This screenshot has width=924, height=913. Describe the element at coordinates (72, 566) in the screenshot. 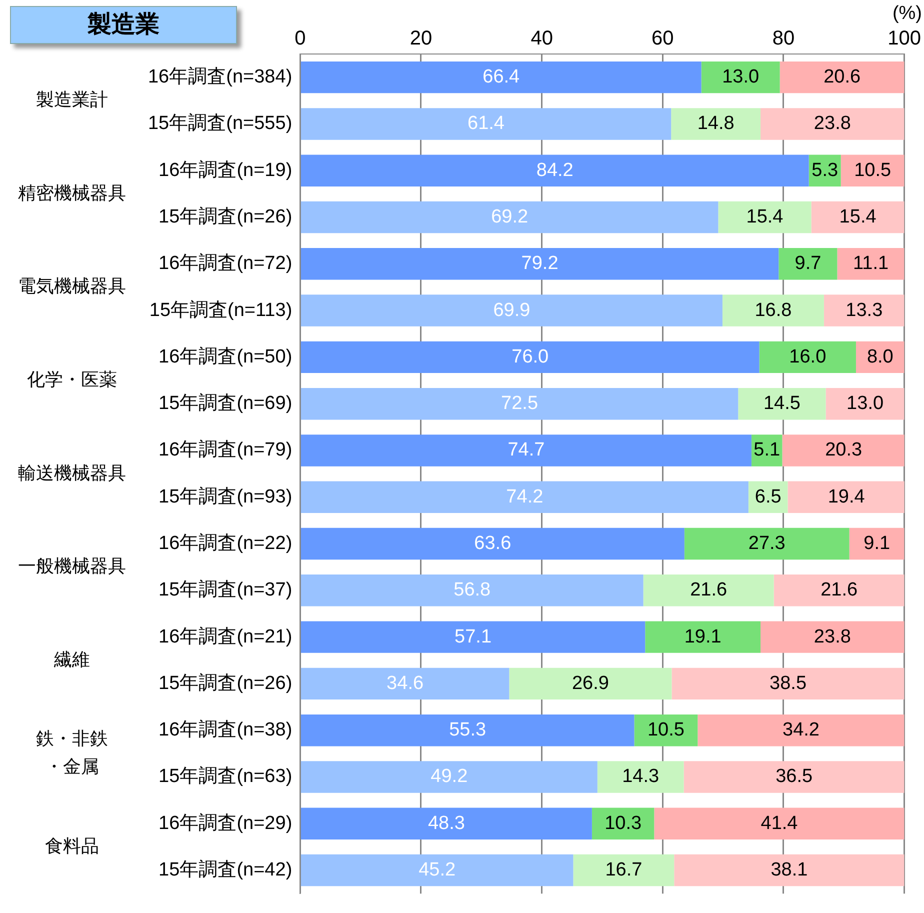

I see `text: 一般機械器具` at that location.